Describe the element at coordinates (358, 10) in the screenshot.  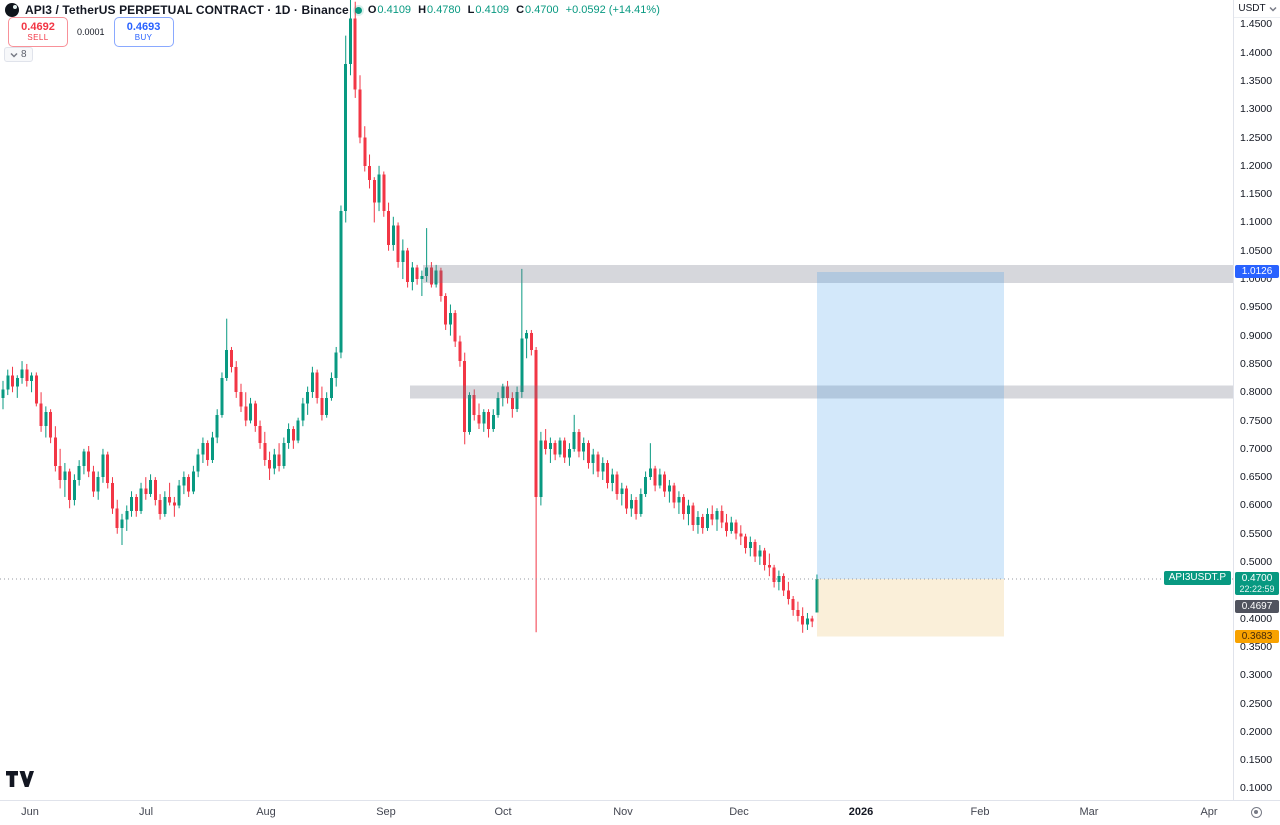
I see `market-status-dot` at that location.